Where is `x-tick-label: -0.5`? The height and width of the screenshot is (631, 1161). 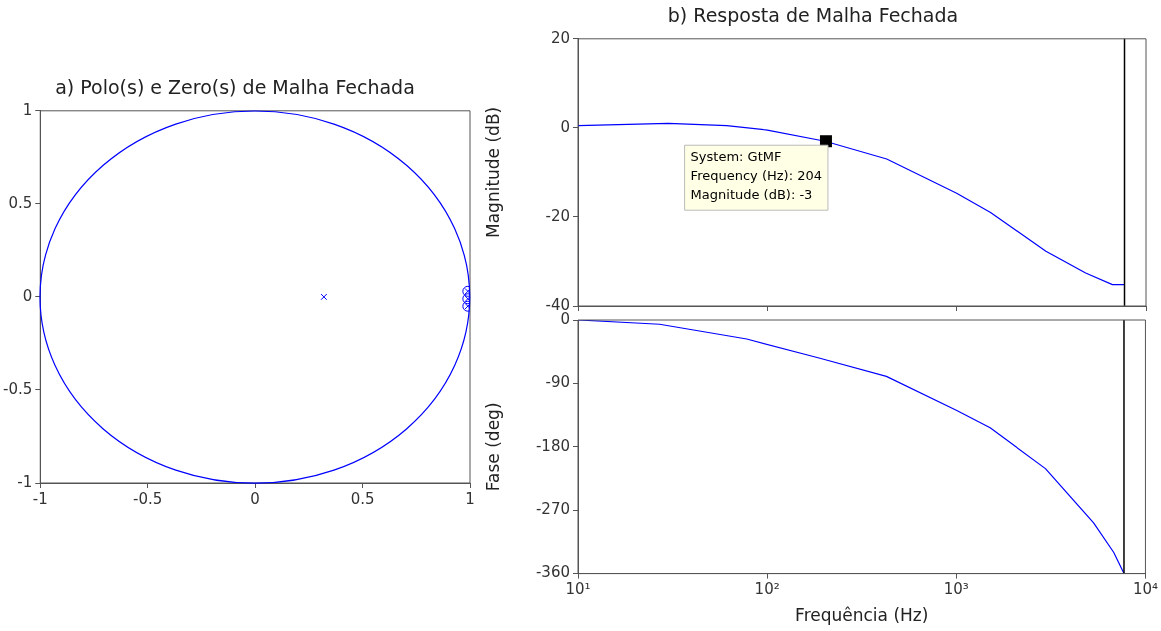 x-tick-label: -0.5 is located at coordinates (148, 498).